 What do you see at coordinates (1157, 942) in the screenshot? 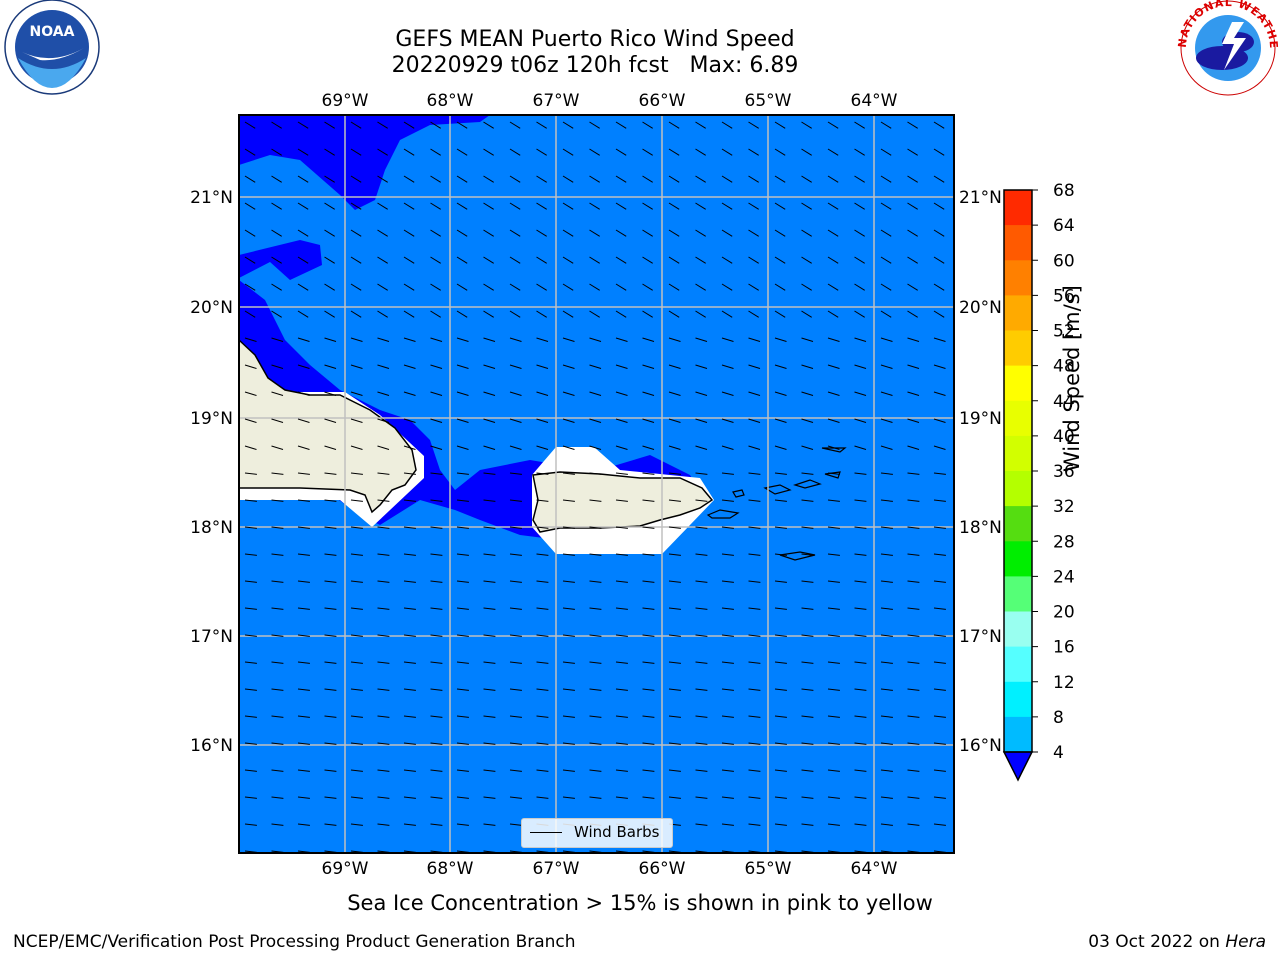
I see `footer-date-text: 03 Oct 2022 on` at bounding box center [1157, 942].